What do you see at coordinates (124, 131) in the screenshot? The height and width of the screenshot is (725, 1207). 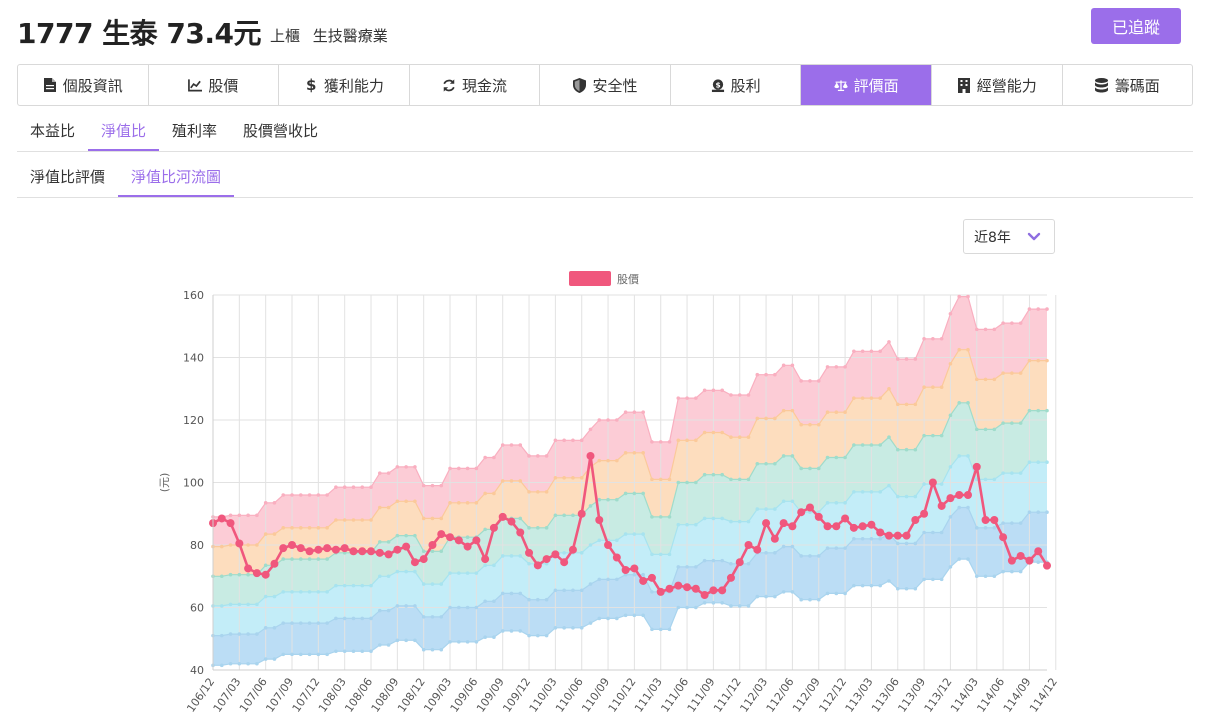 I see `subtab-pb: 淨值比` at bounding box center [124, 131].